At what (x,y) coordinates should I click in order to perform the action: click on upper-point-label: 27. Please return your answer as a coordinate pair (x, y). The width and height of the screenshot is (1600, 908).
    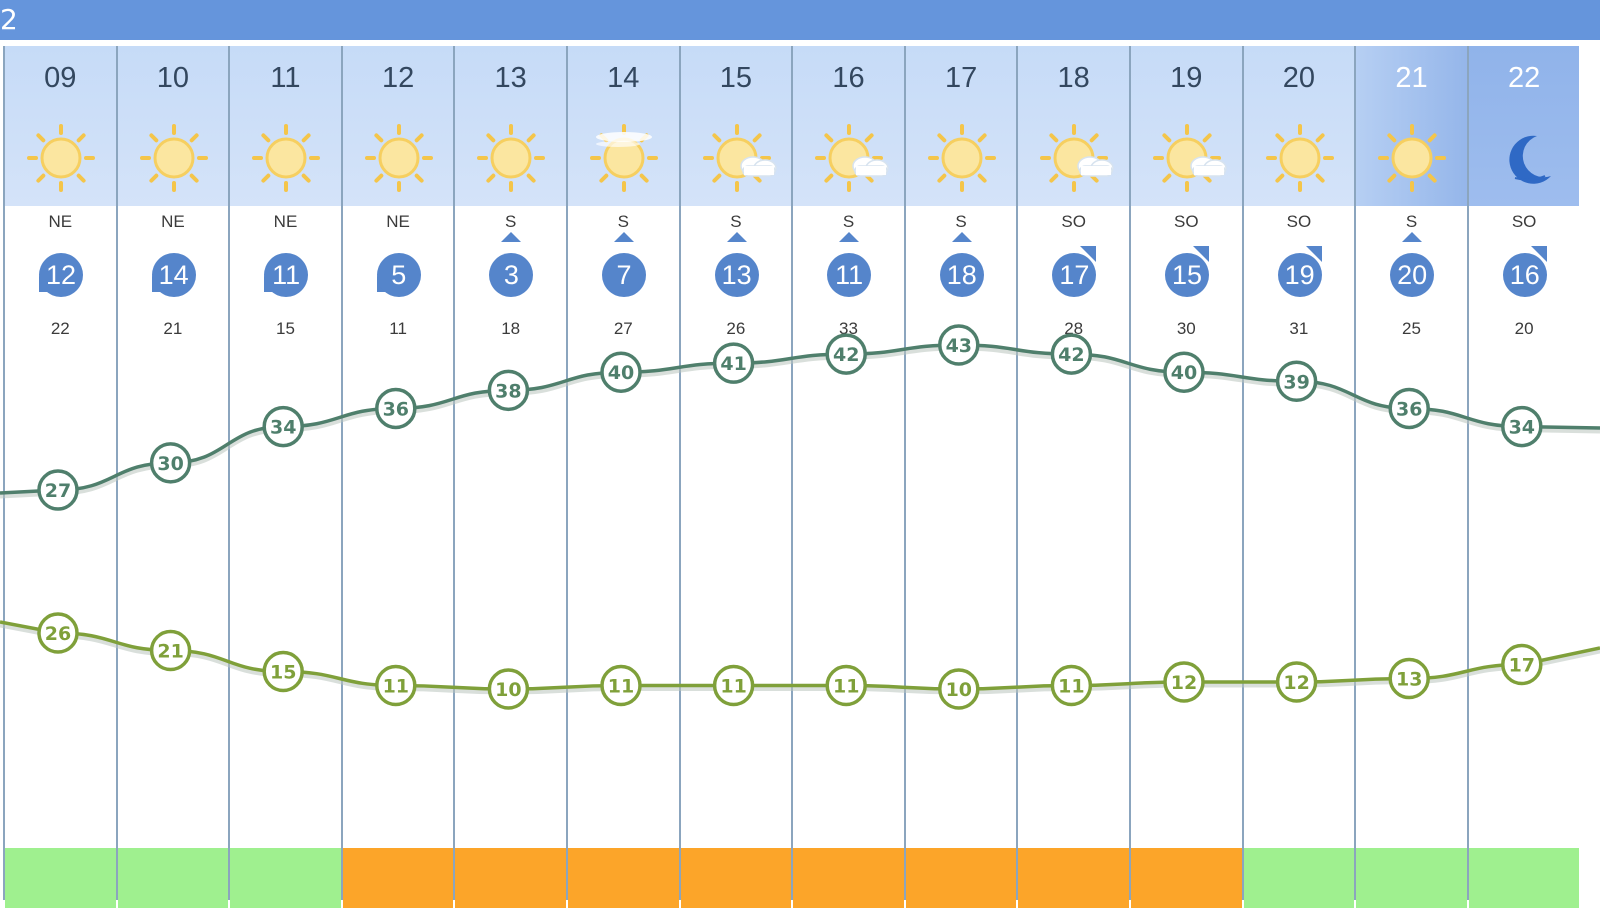
    Looking at the image, I should click on (58, 491).